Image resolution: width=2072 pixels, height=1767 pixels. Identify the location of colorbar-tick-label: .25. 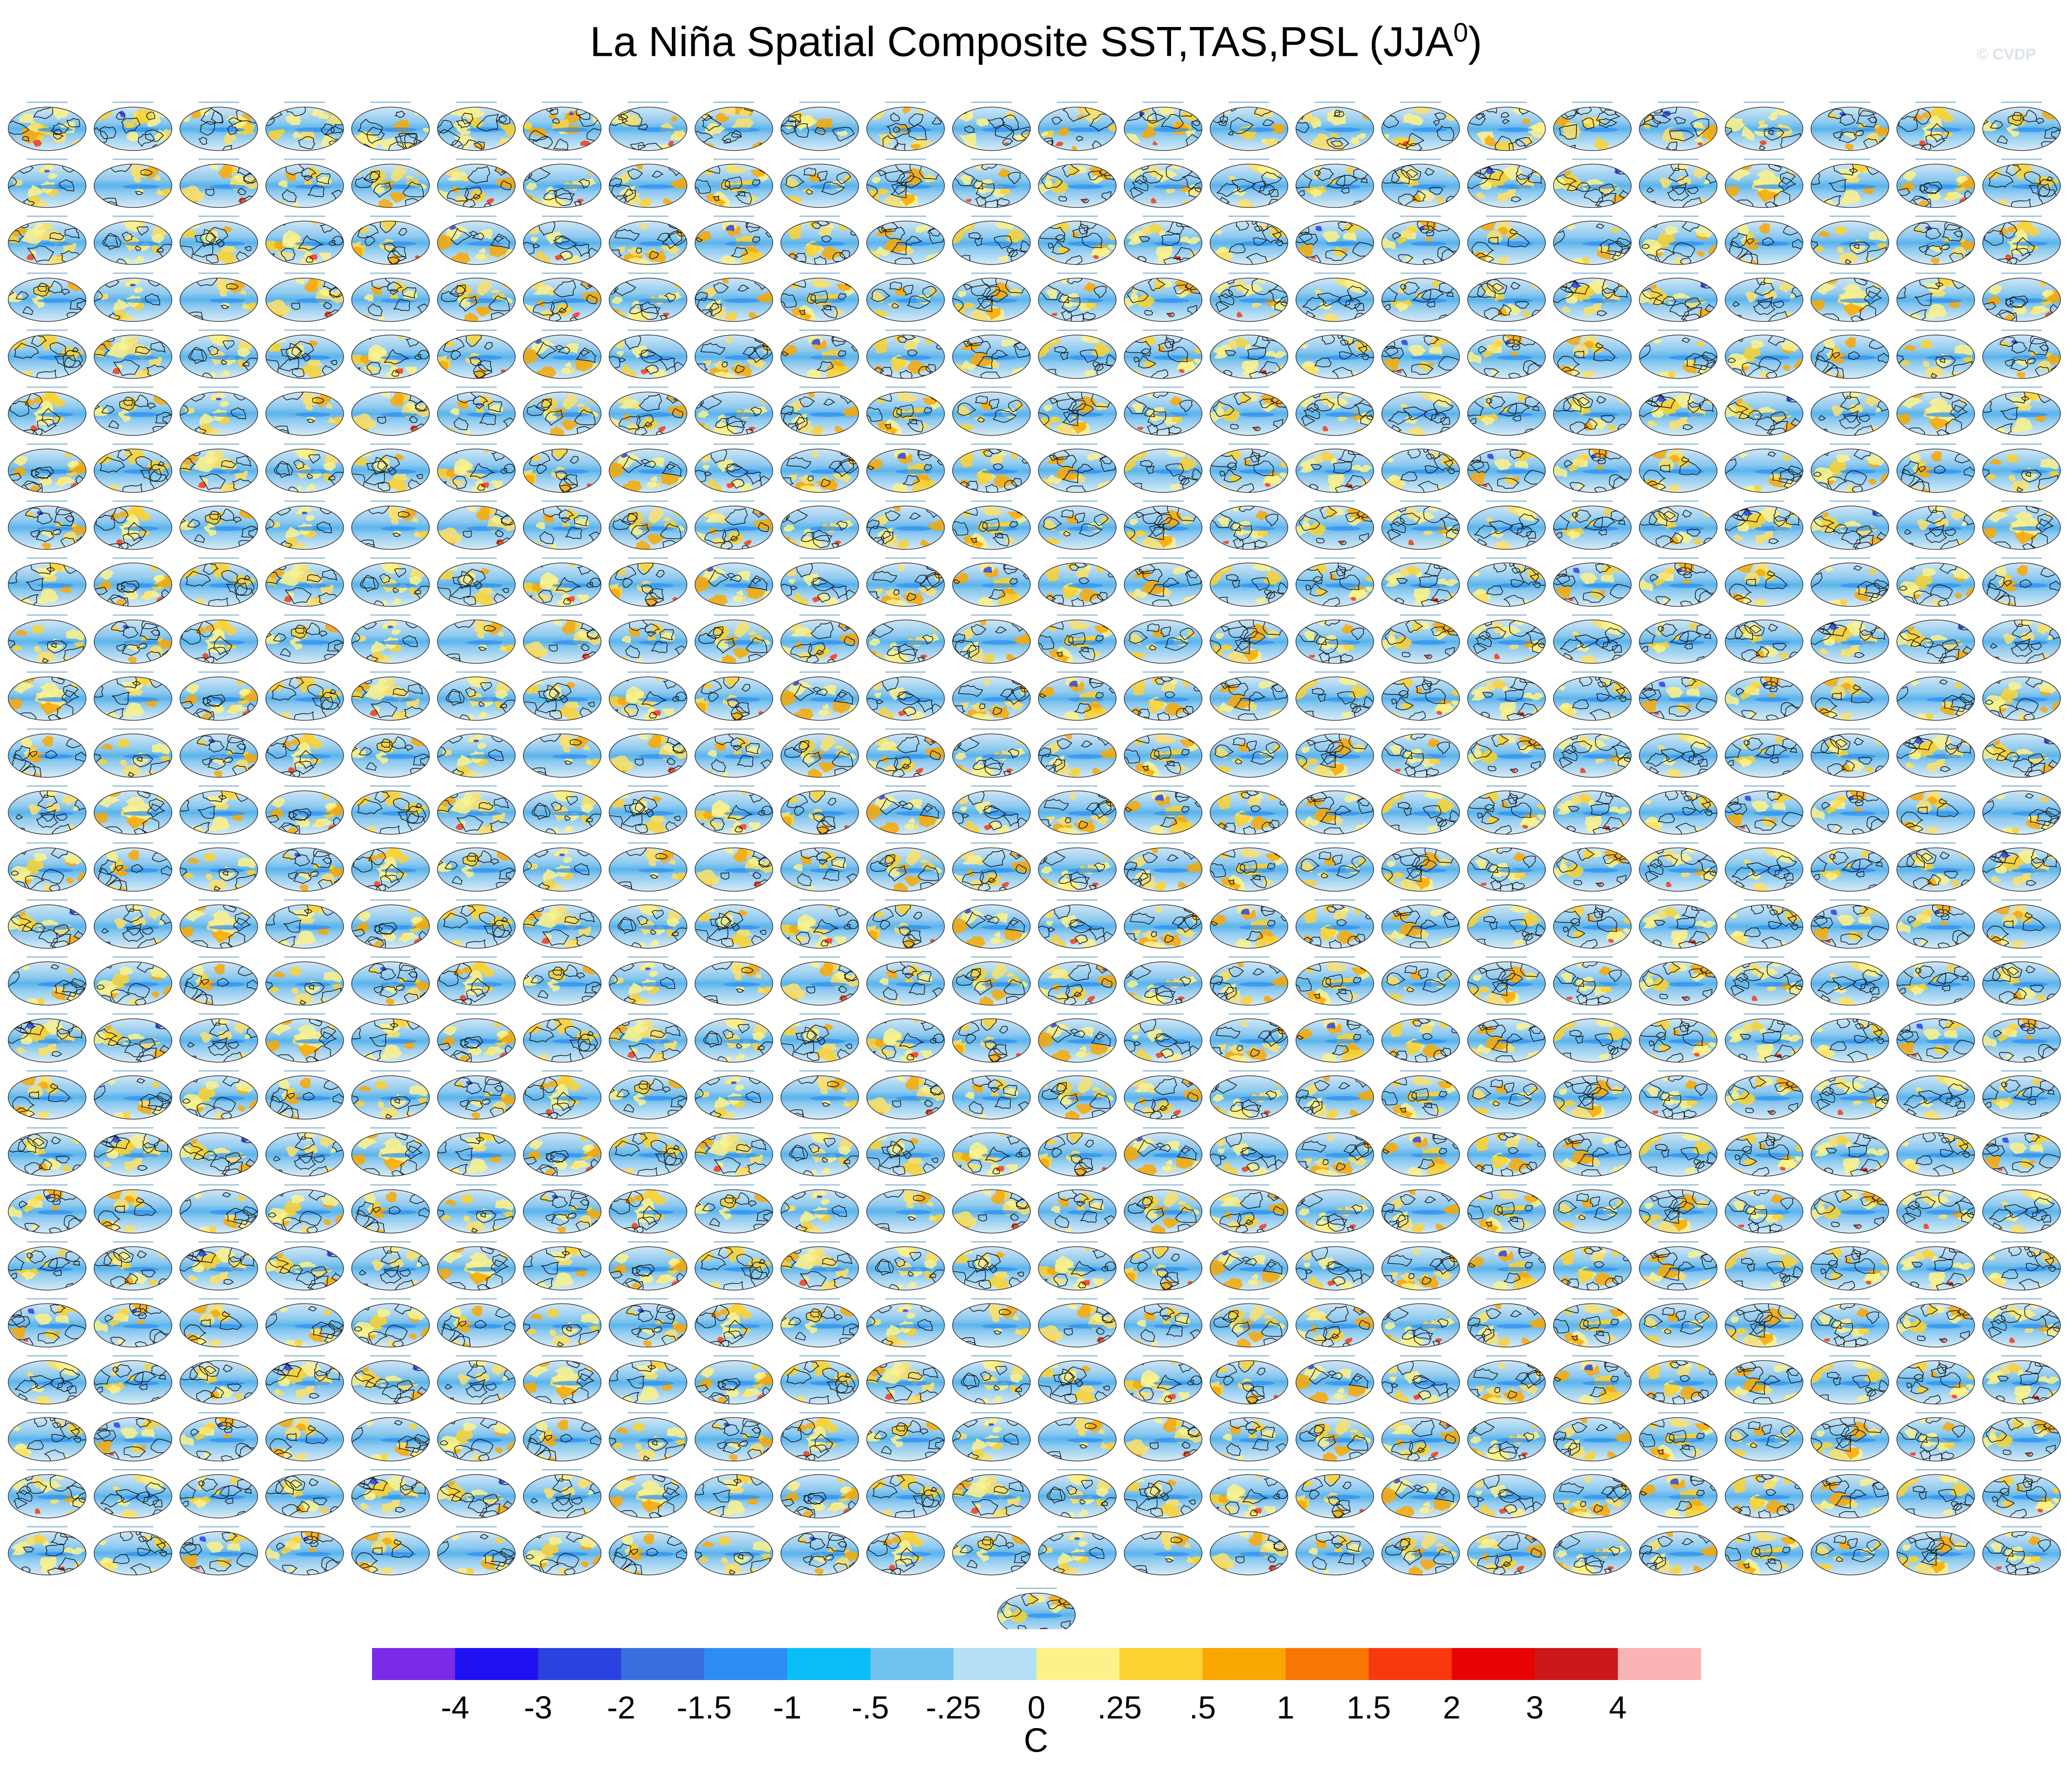
(1119, 1707).